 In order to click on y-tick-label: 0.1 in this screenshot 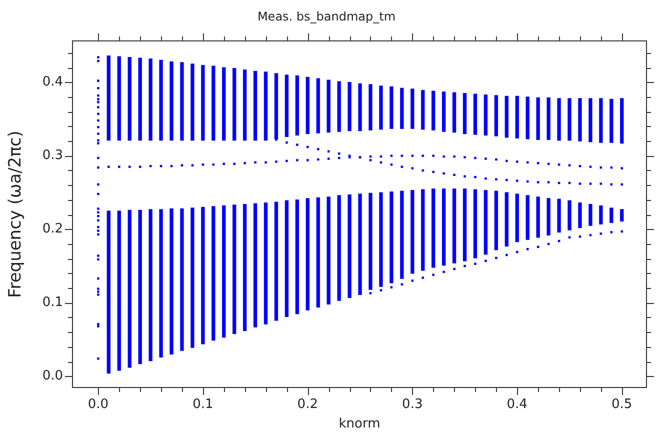, I will do `click(52, 302)`.